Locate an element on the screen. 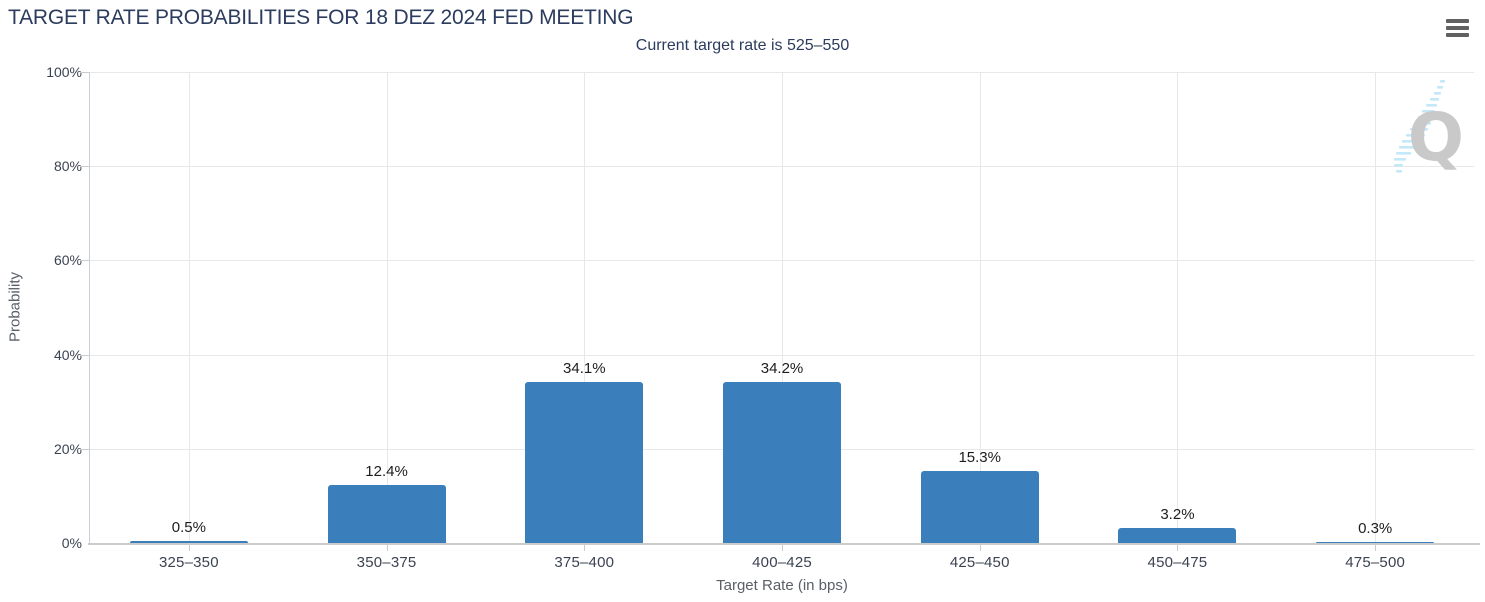 This screenshot has width=1485, height=602. y-axis-line is located at coordinates (89, 308).